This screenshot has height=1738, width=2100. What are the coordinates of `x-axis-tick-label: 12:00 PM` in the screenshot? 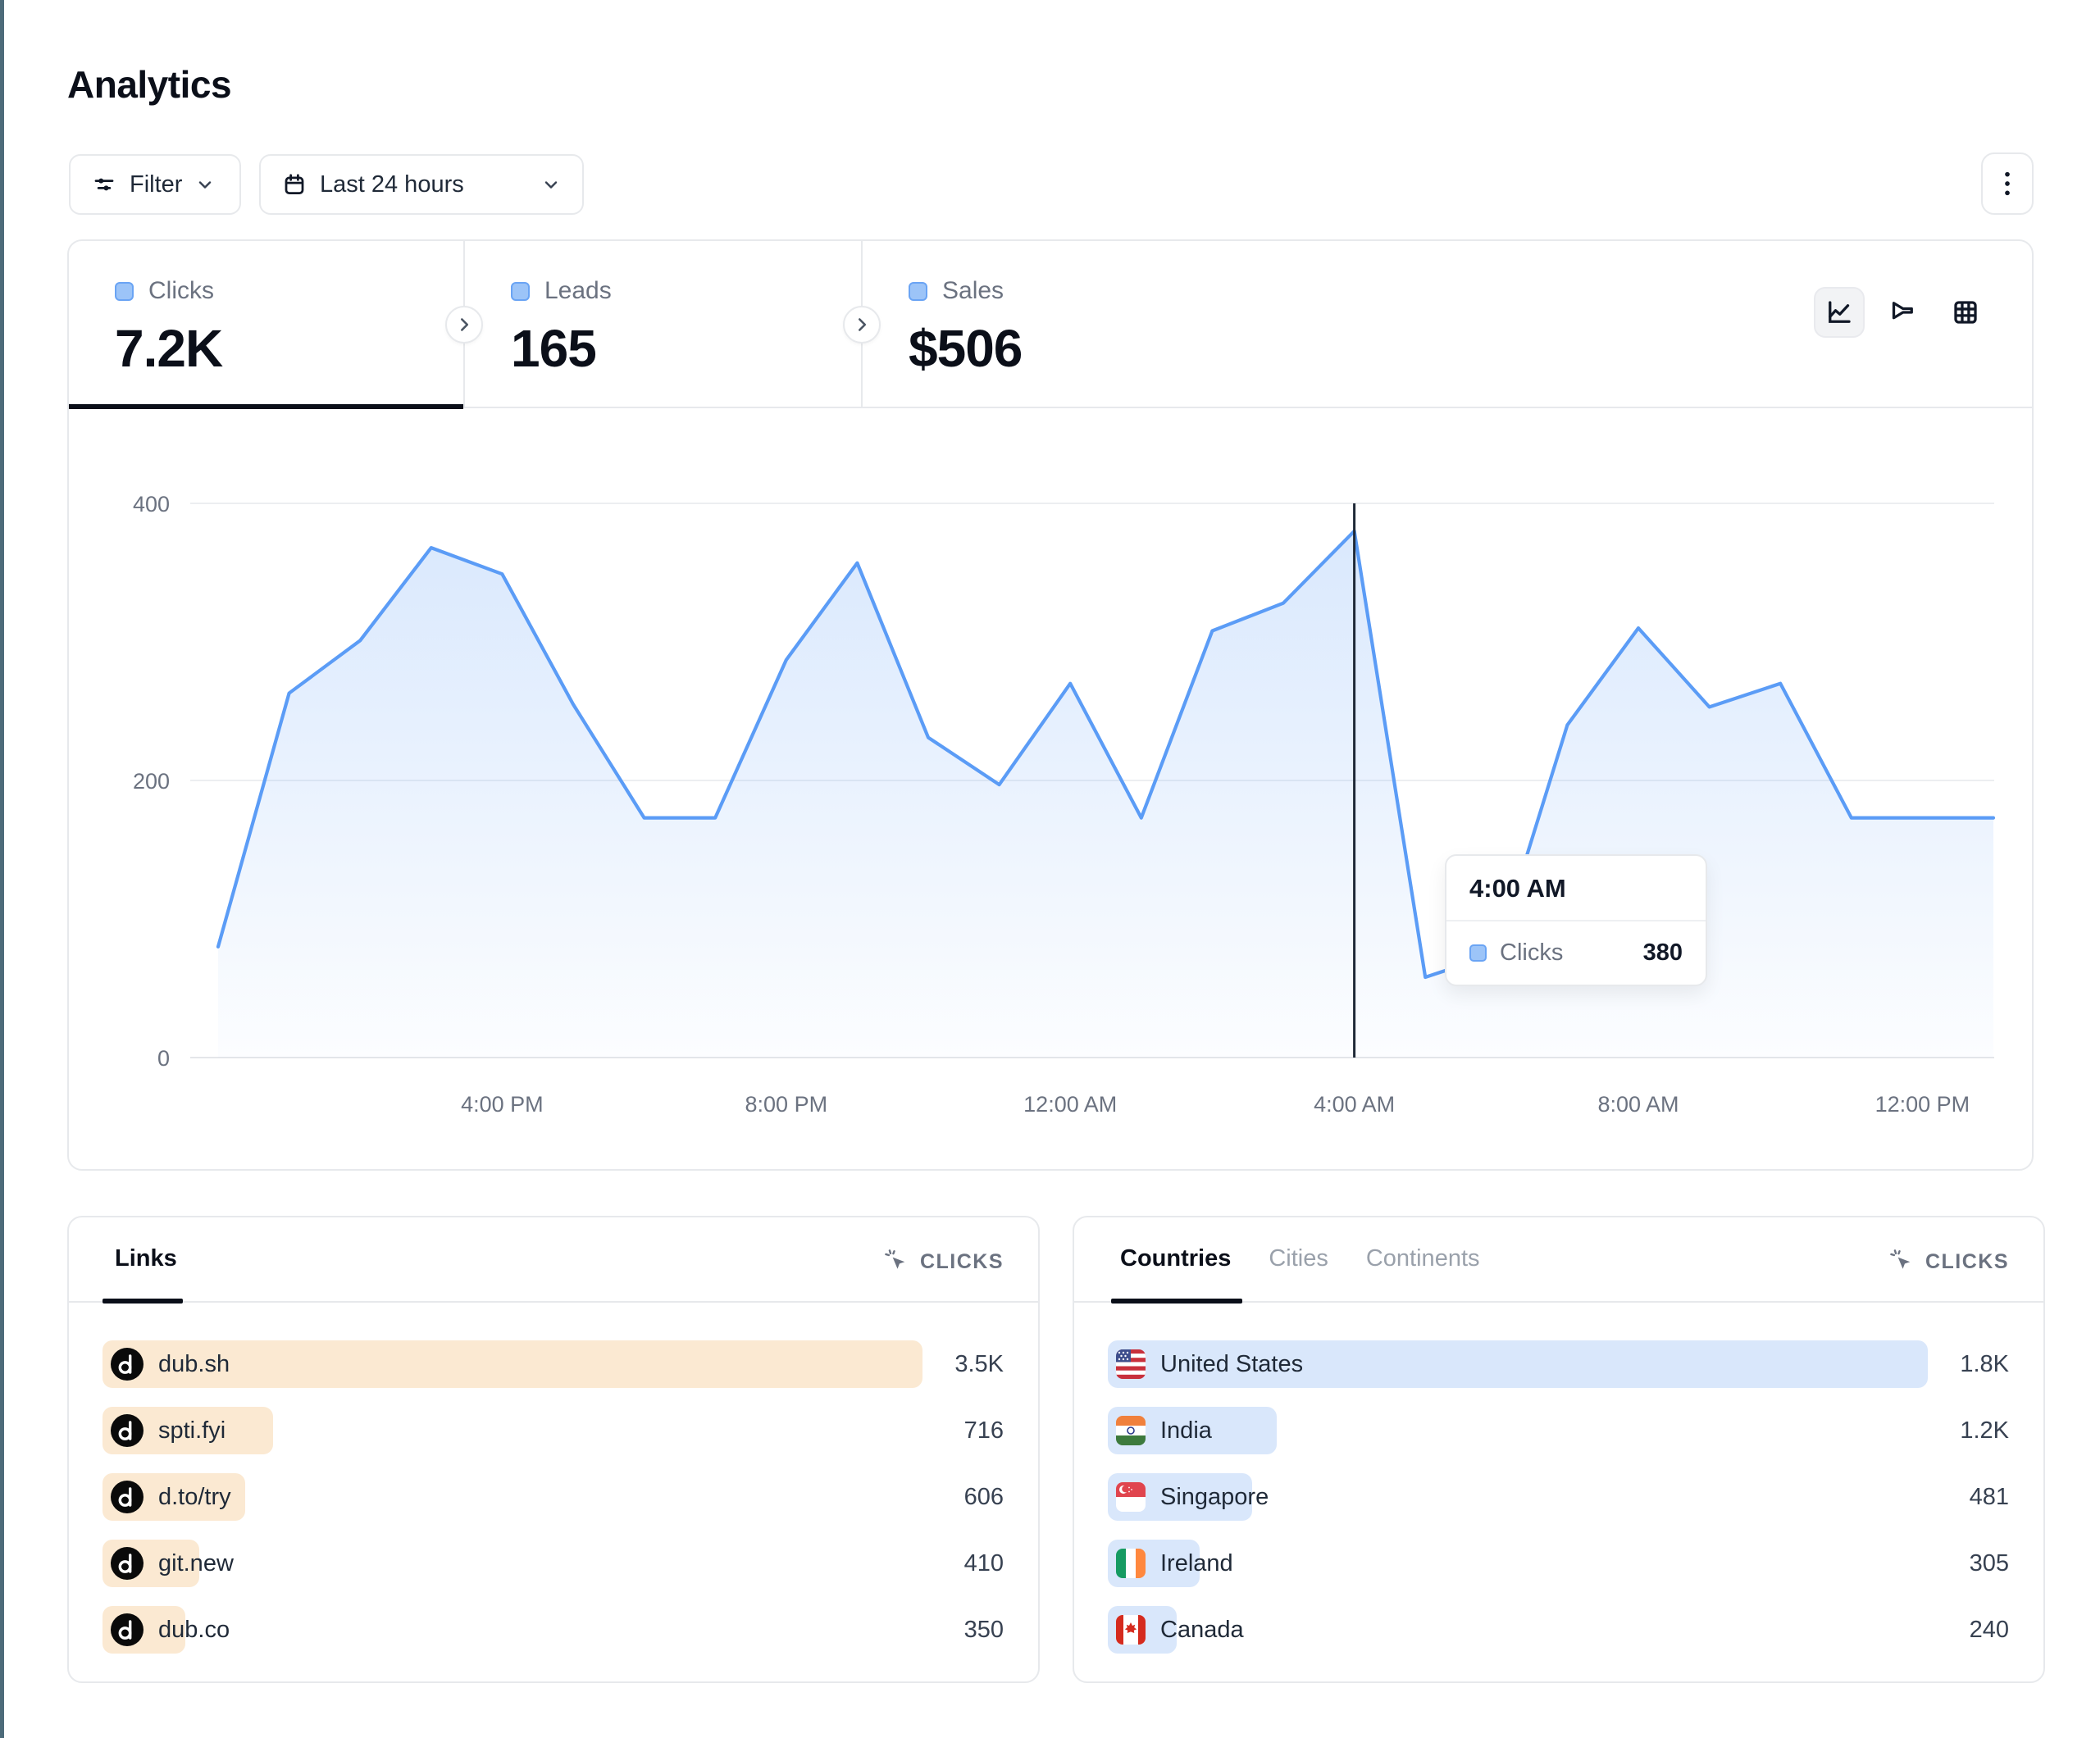 It's located at (1922, 1104).